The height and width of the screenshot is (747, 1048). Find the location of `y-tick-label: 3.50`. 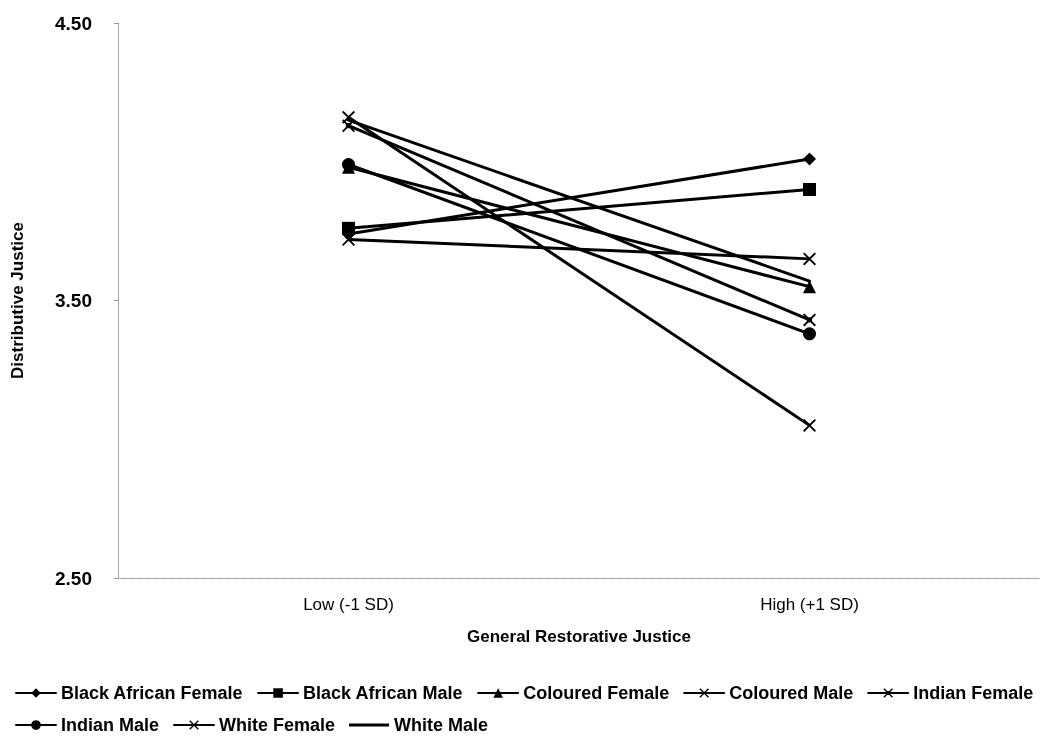

y-tick-label: 3.50 is located at coordinates (73, 300).